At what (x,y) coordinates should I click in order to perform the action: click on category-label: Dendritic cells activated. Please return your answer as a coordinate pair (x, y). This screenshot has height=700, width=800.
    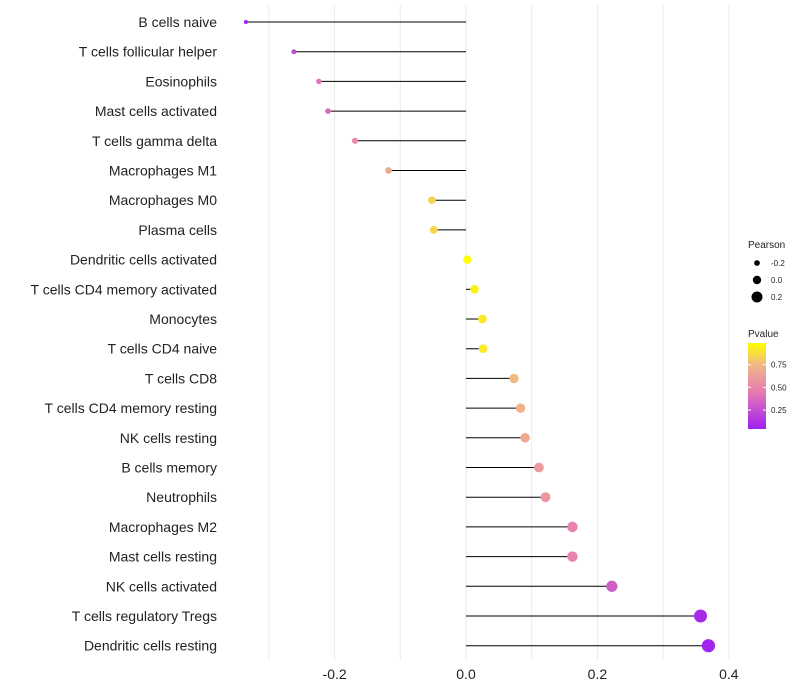
    Looking at the image, I should click on (143, 260).